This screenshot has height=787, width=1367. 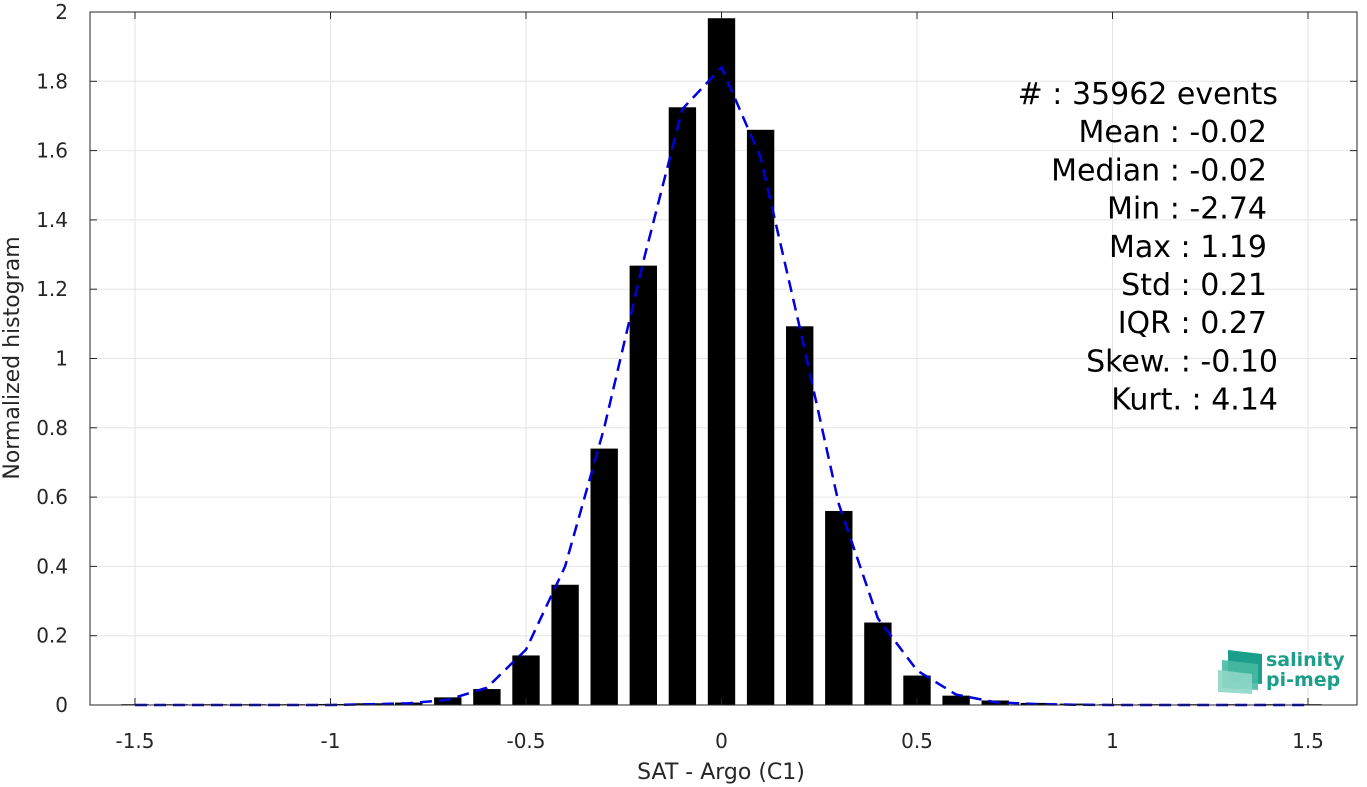 What do you see at coordinates (1159, 323) in the screenshot?
I see `stats-label: IQR :` at bounding box center [1159, 323].